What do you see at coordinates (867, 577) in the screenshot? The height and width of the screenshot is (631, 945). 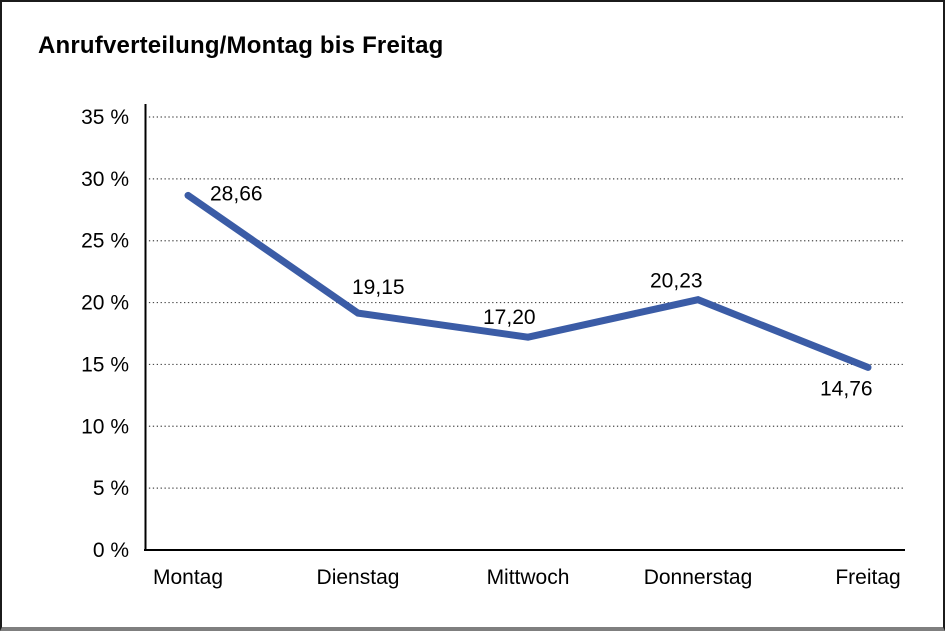 I see `x-axis-tick-label: Freitag` at bounding box center [867, 577].